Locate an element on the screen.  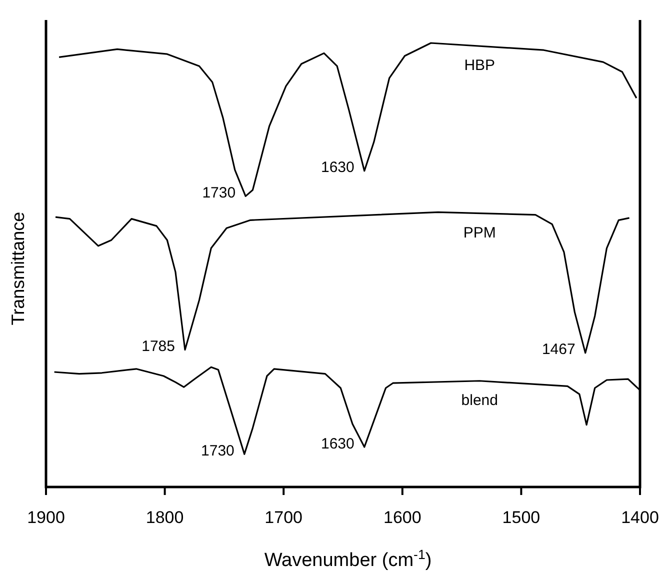
series-label: blend is located at coordinates (479, 400).